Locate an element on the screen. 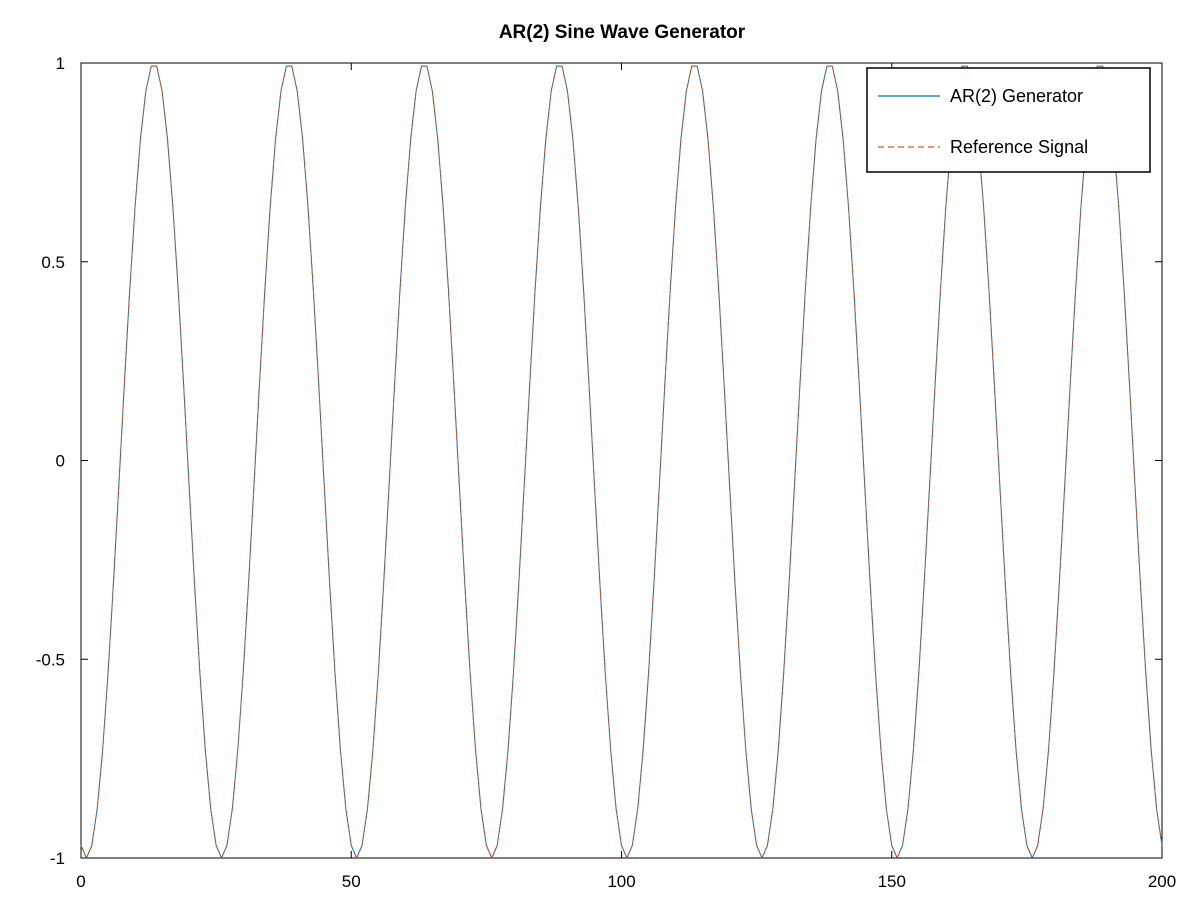 This screenshot has width=1200, height=900. y-tick-label: 0 is located at coordinates (60, 461).